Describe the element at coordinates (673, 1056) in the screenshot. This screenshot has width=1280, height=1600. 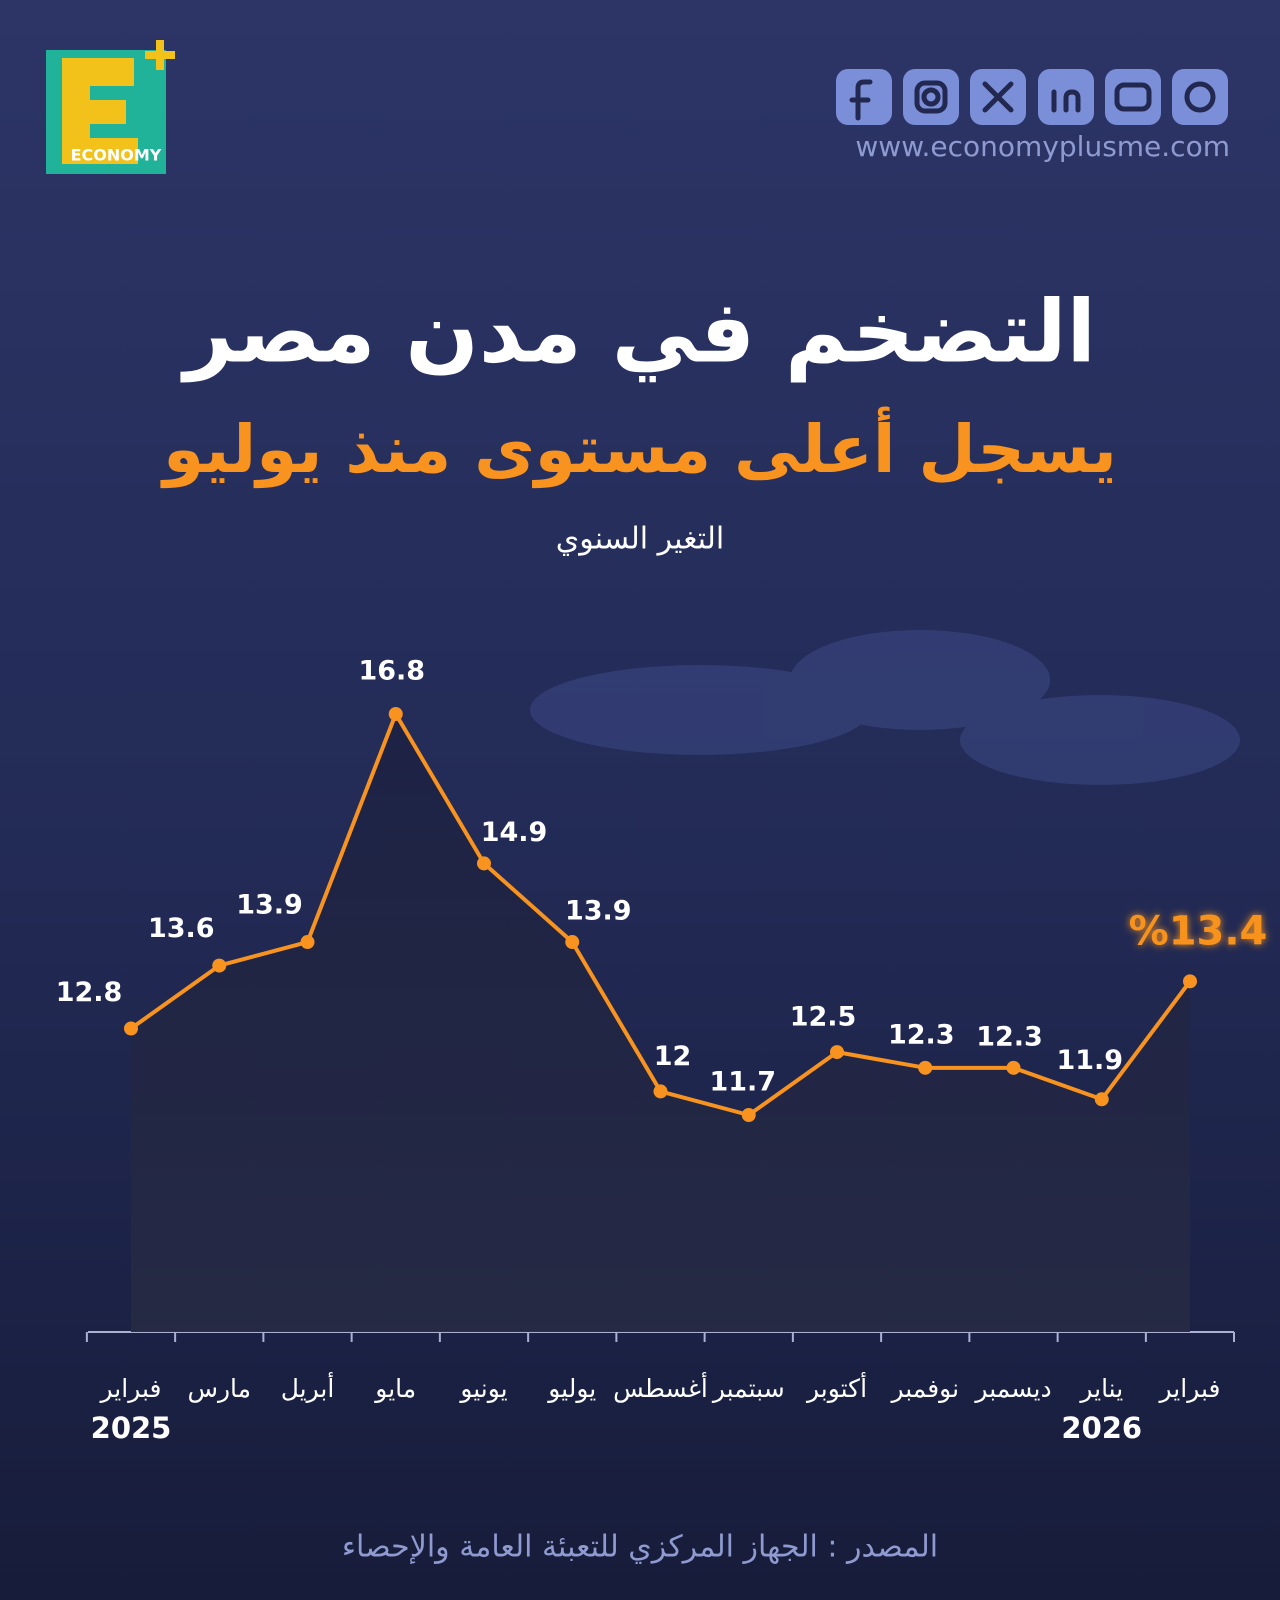
I see `value-label: 12` at that location.